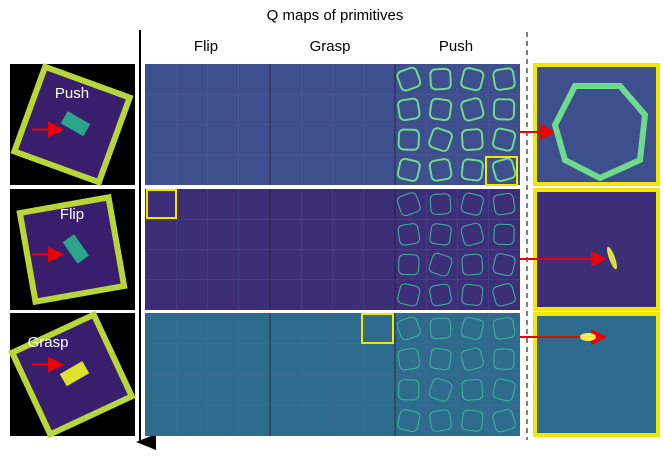 The width and height of the screenshot is (664, 456). Describe the element at coordinates (72, 93) in the screenshot. I see `row-label: Push` at that location.